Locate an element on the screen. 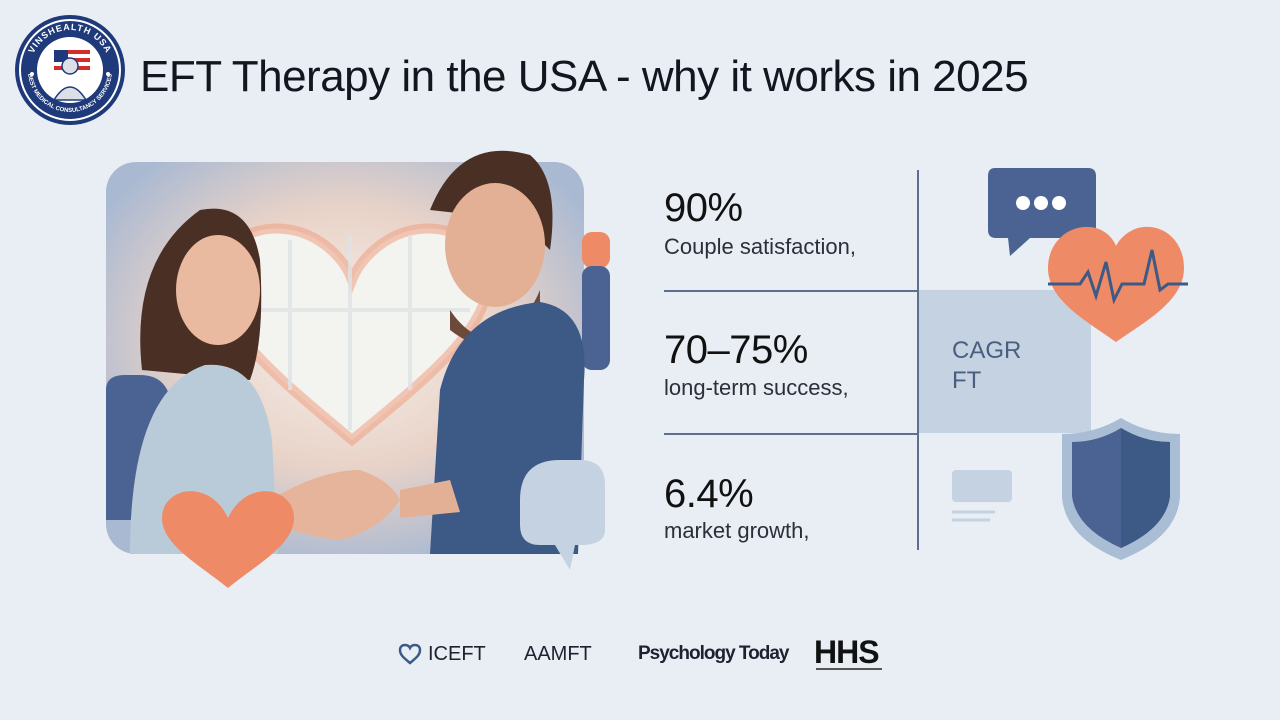 The height and width of the screenshot is (720, 1280). heart-outline-icon is located at coordinates (410, 654).